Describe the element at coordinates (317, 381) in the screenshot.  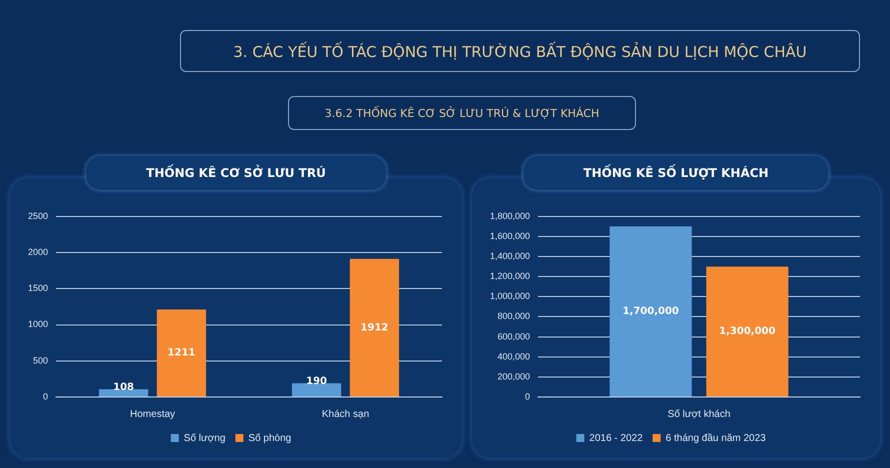
I see `data-label: 190` at that location.